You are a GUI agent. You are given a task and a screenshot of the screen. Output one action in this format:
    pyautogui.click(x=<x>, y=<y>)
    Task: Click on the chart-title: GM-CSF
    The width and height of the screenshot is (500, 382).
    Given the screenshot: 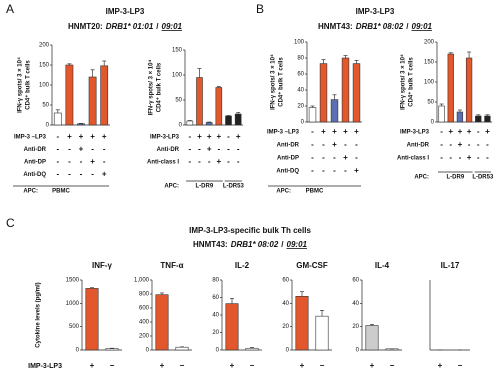 What is the action you would take?
    pyautogui.click(x=312, y=265)
    